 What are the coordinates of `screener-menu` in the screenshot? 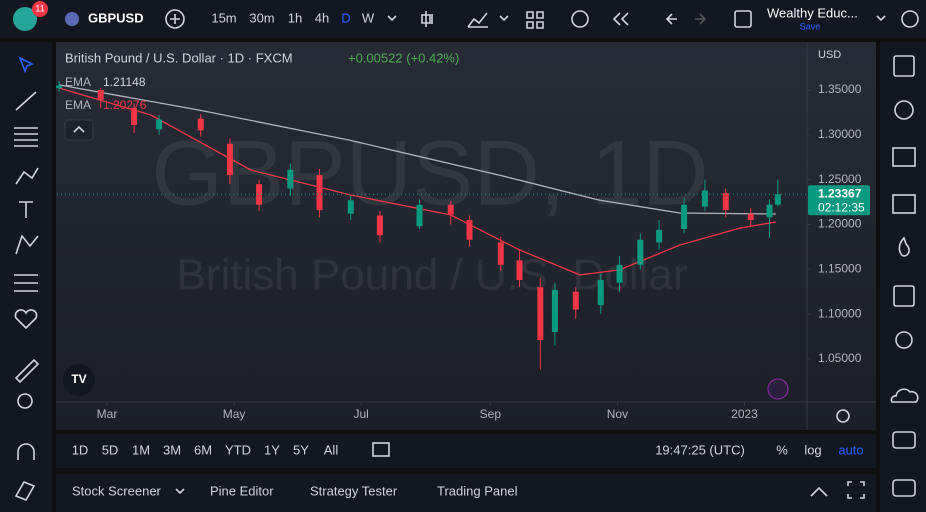 It's located at (180, 491).